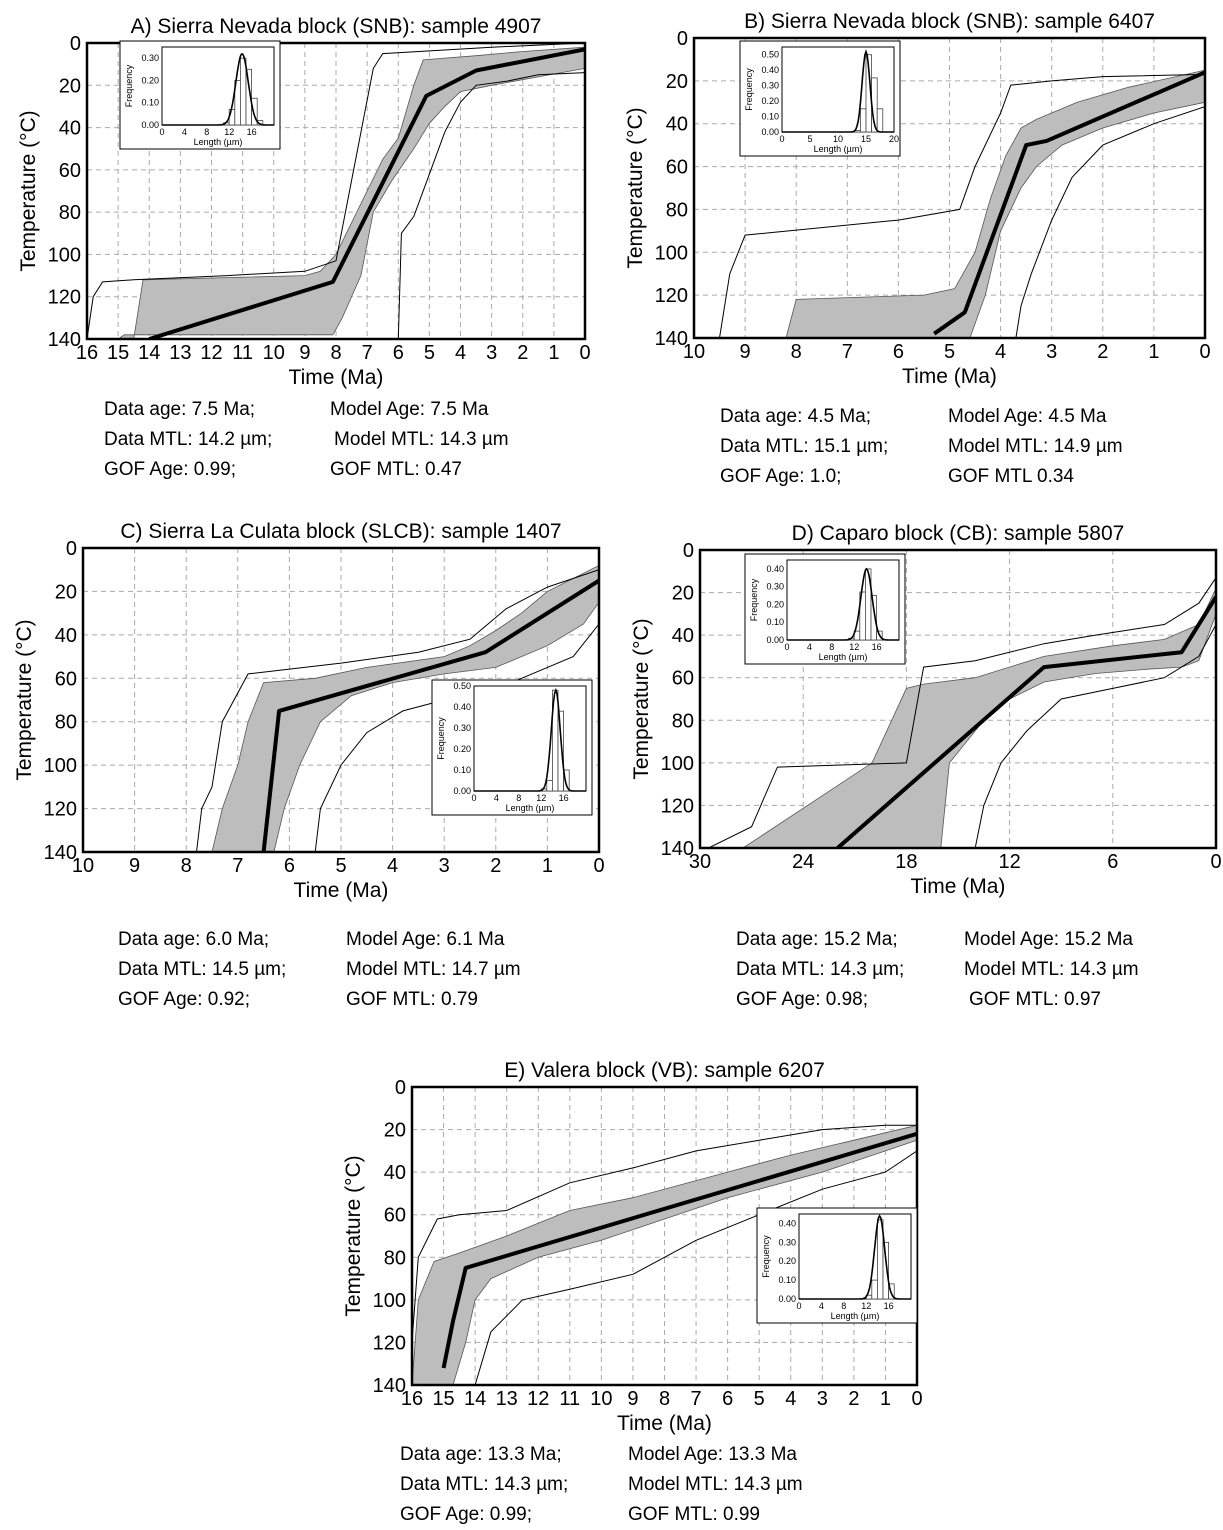  I want to click on x-tick-label: 12, so click(538, 1399).